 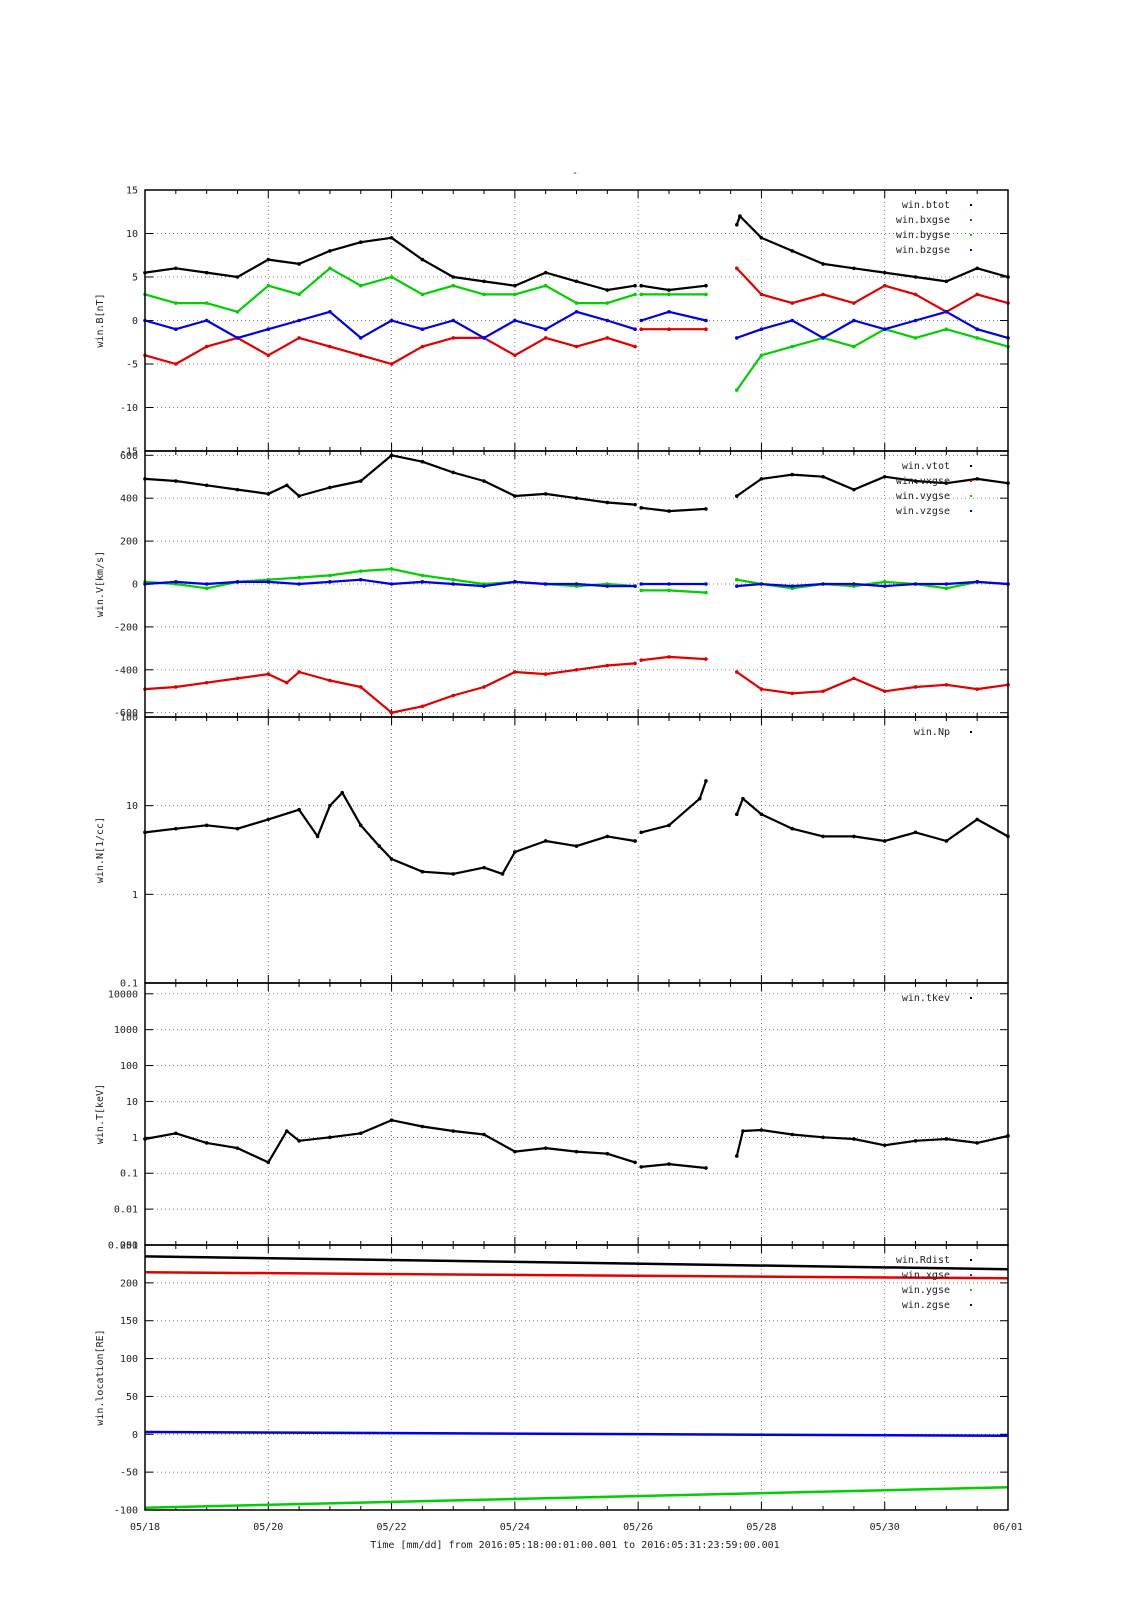 I want to click on legend-label: win.vygse, so click(x=923, y=496).